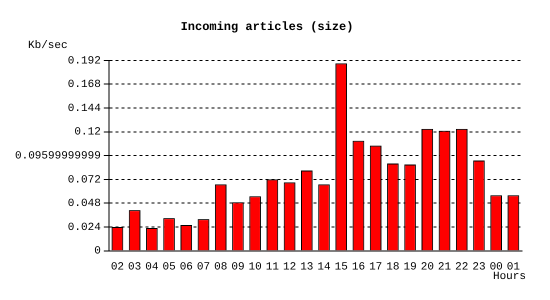 The height and width of the screenshot is (300, 550). What do you see at coordinates (341, 267) in the screenshot?
I see `x-tick-label: 15` at bounding box center [341, 267].